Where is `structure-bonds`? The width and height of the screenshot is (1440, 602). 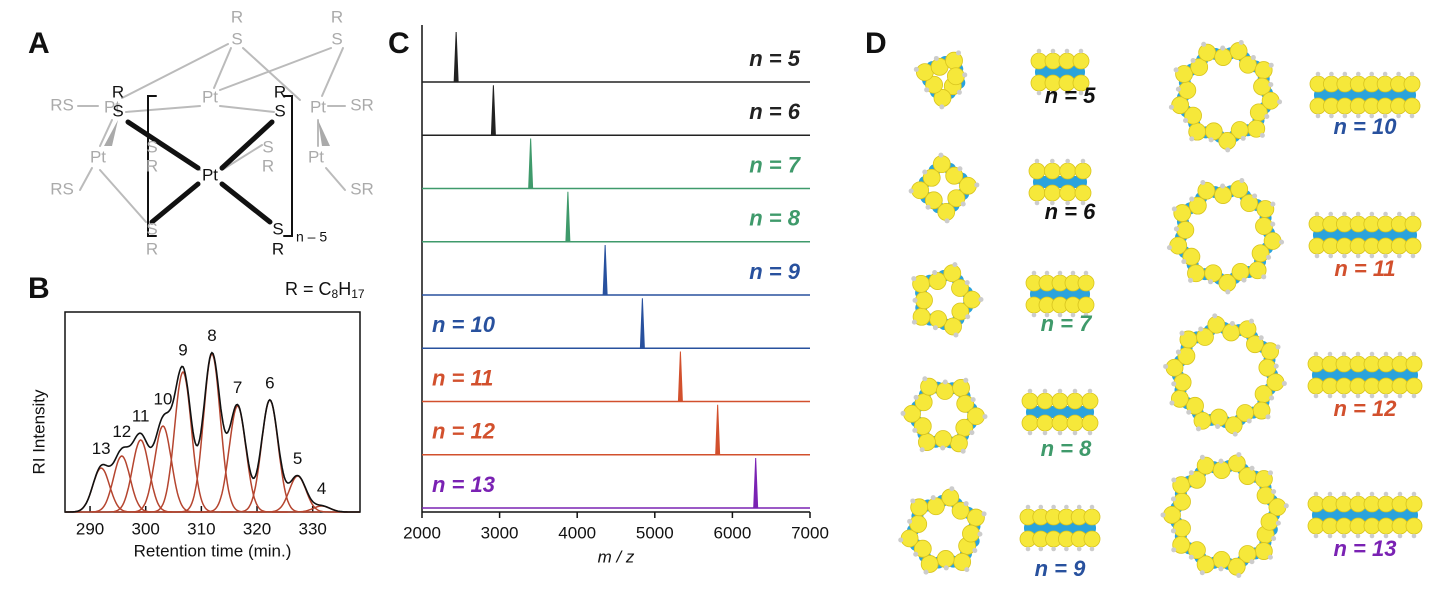
structure-bonds is located at coordinates (211, 140).